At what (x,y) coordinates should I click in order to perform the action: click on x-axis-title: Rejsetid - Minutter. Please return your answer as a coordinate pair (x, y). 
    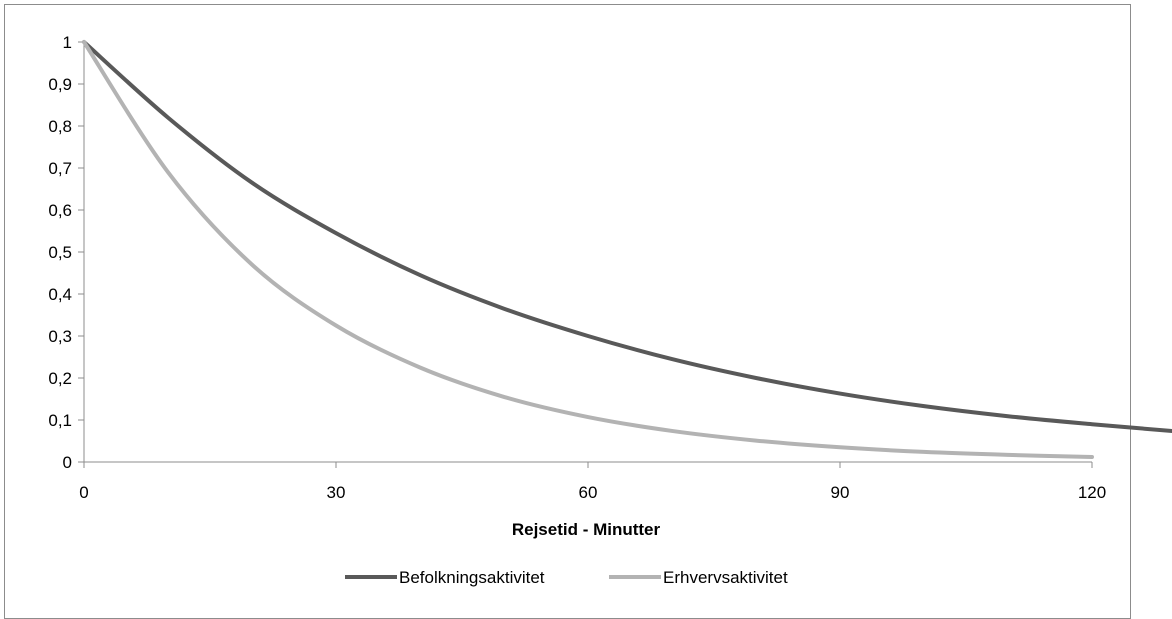
    Looking at the image, I should click on (586, 529).